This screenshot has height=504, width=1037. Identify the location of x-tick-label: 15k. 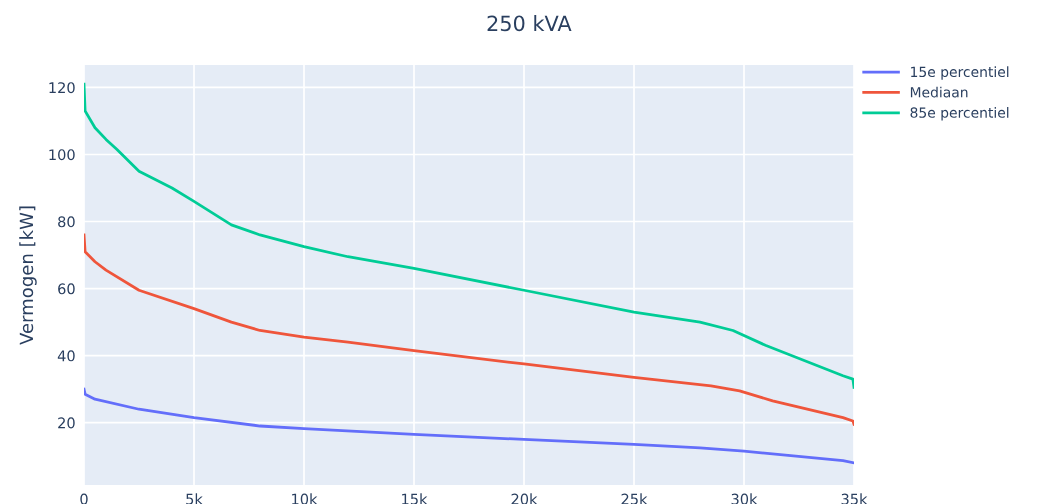
(415, 498).